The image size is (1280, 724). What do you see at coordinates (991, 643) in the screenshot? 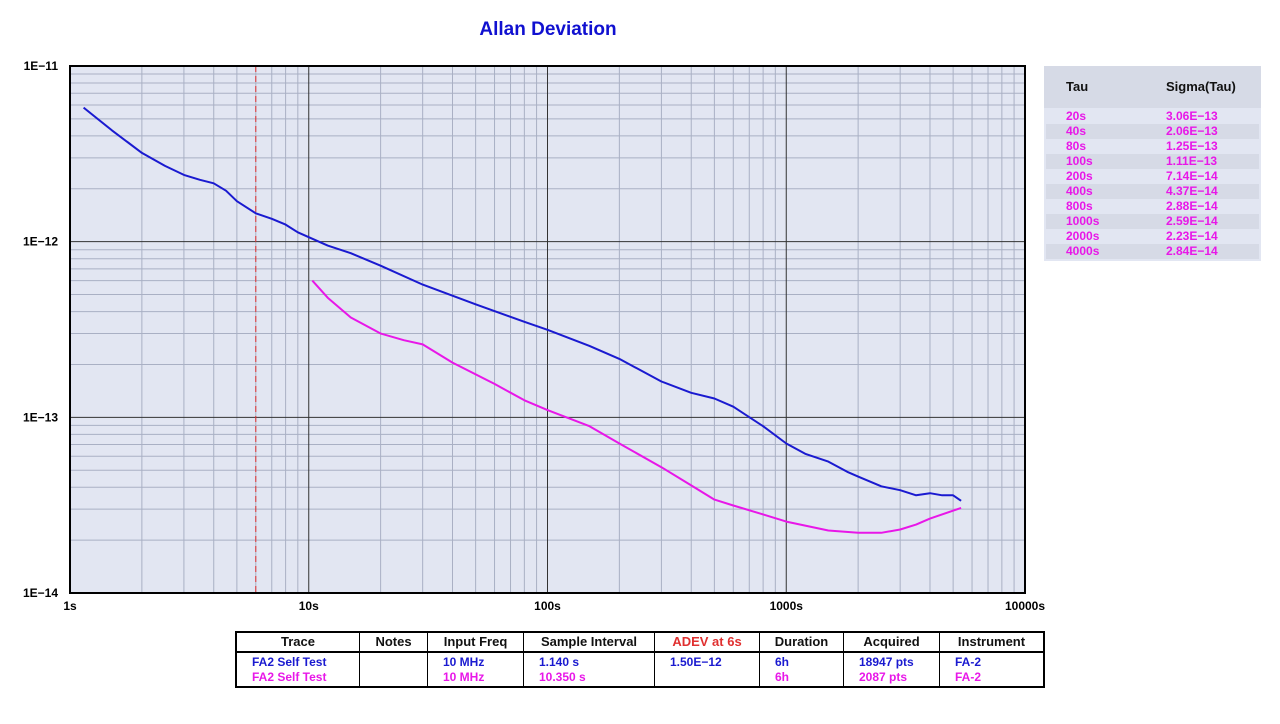
I see `header-instrument: Instrument` at bounding box center [991, 643].